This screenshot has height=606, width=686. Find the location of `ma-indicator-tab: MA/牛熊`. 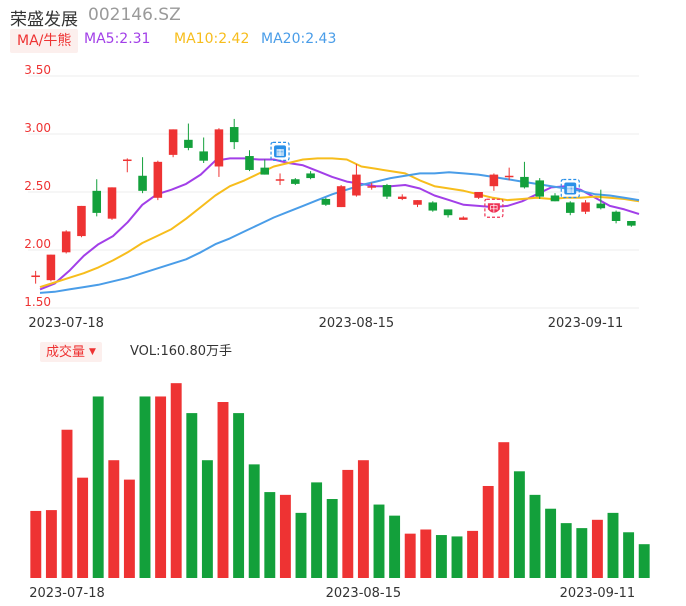

ma-indicator-tab: MA/牛熊 is located at coordinates (44, 41).